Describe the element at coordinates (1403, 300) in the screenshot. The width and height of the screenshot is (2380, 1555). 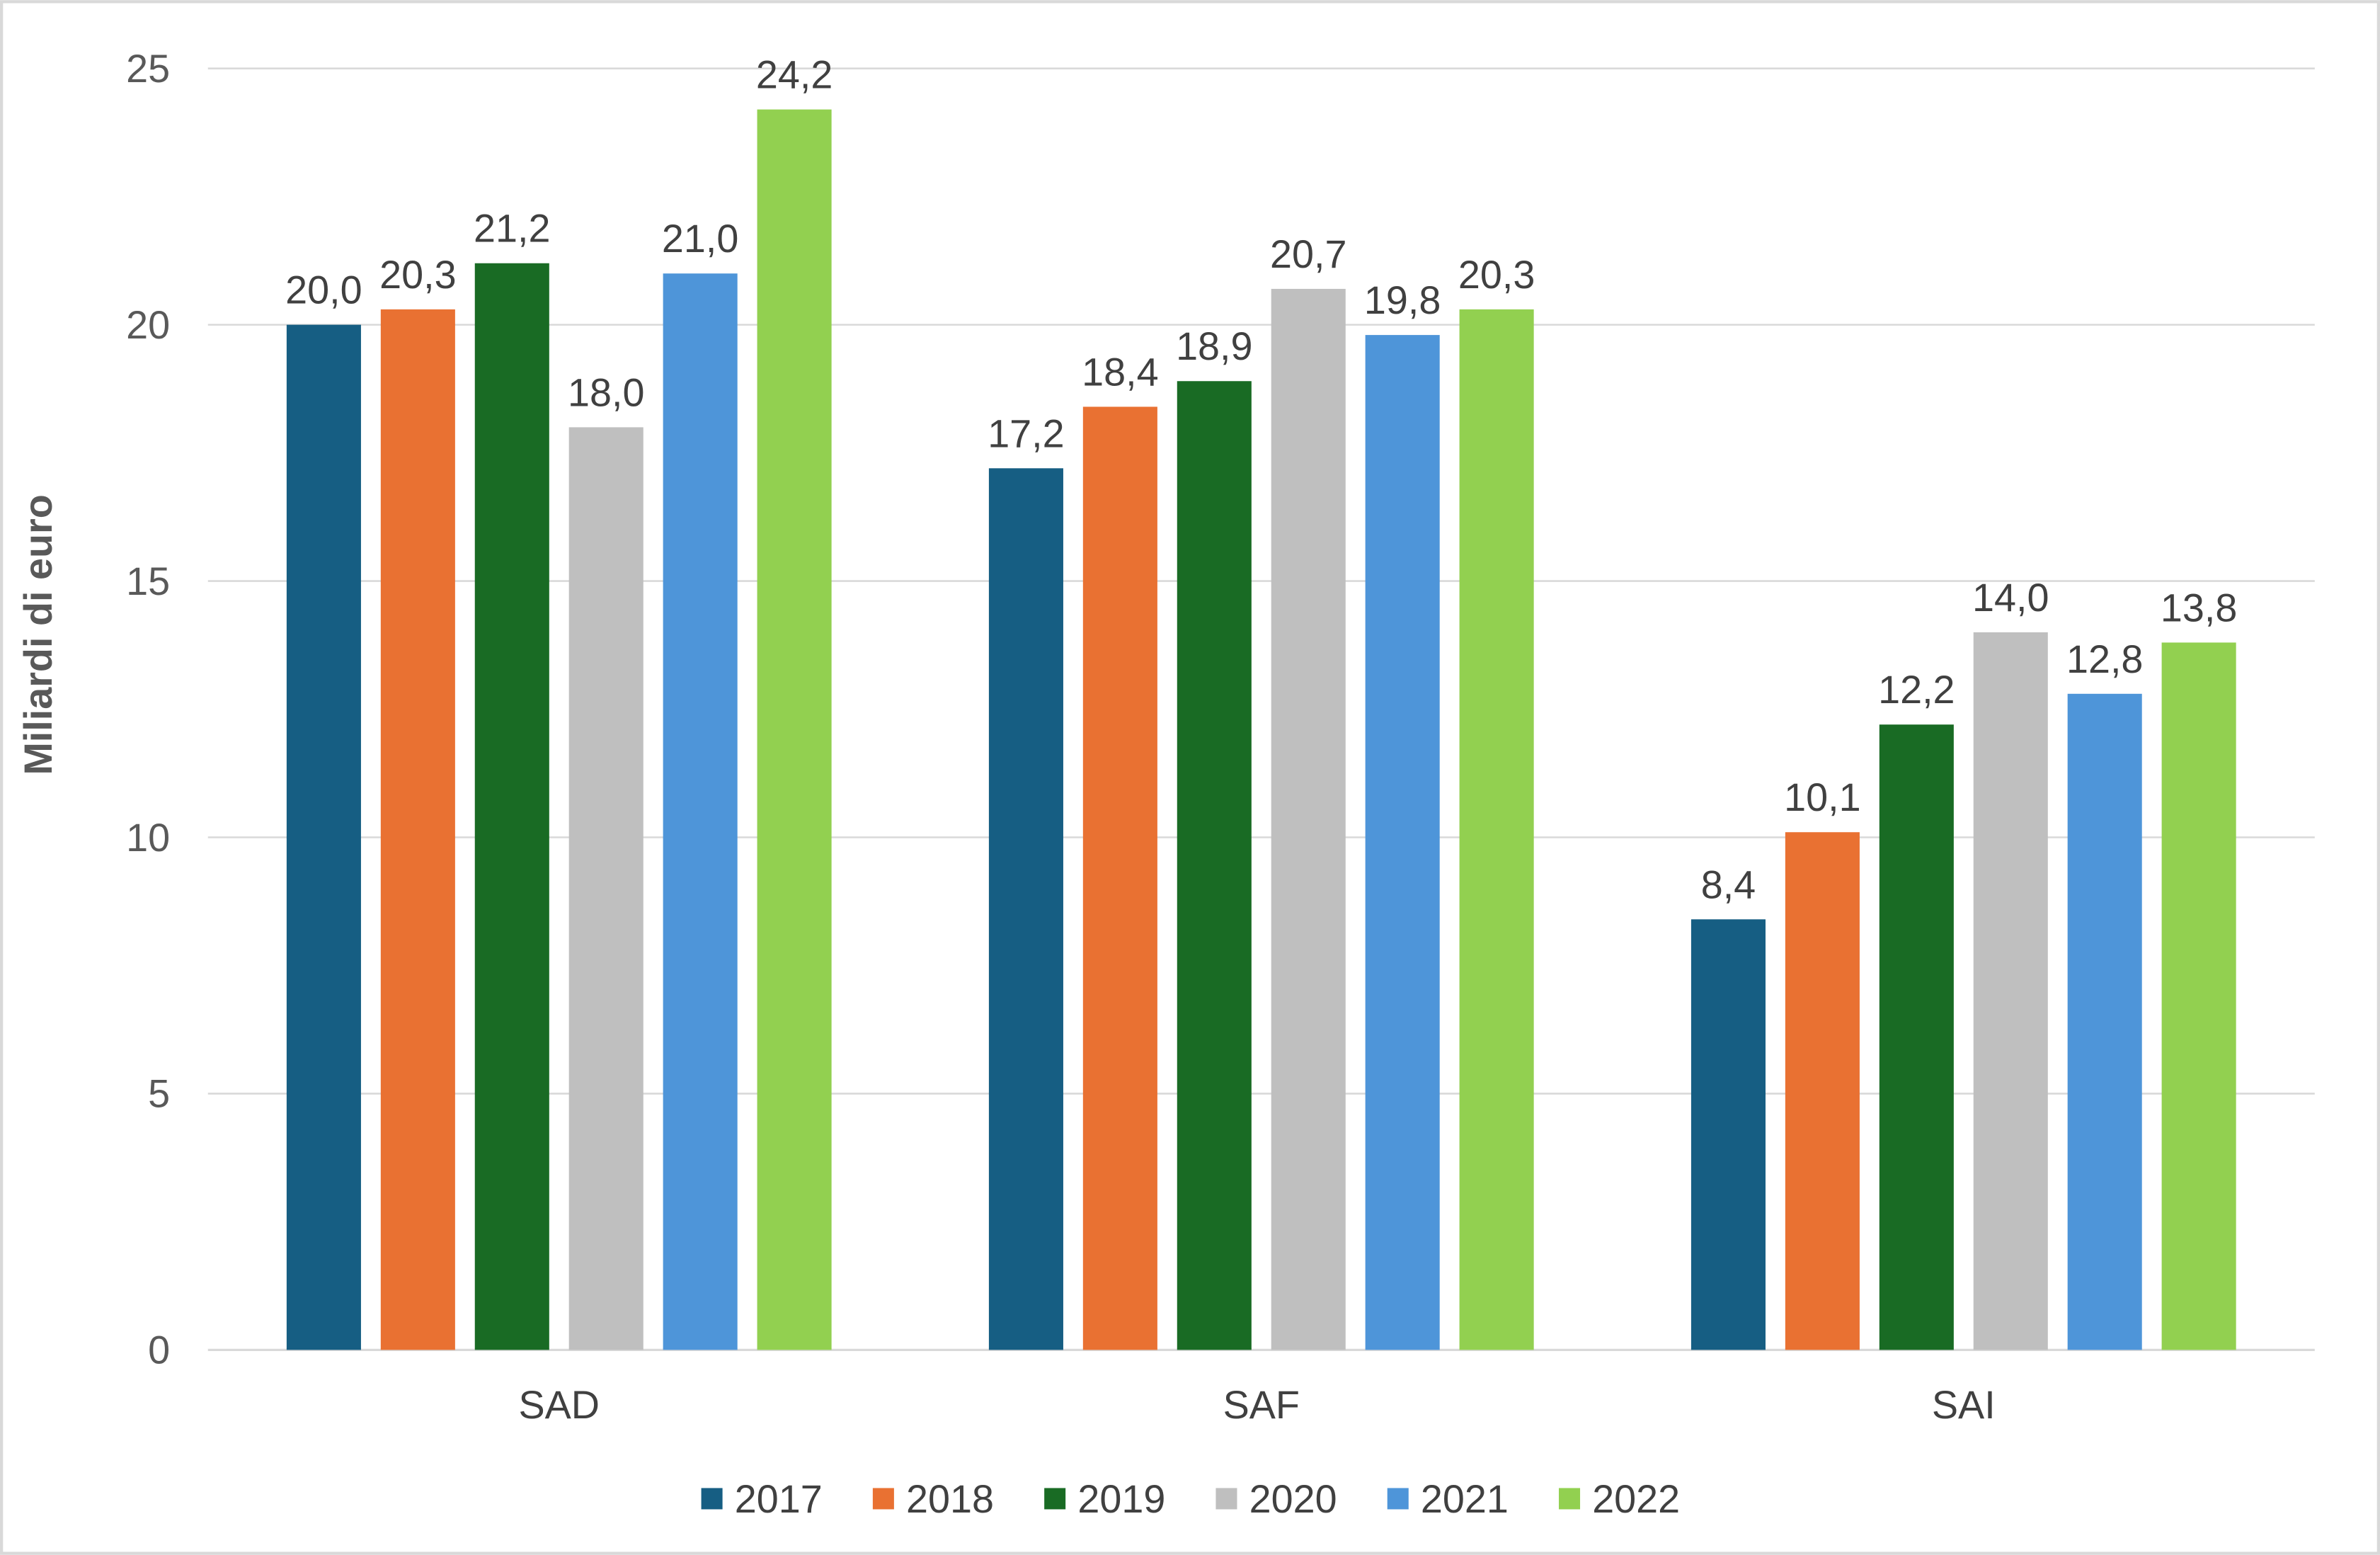
I see `data-label: 19,8` at that location.